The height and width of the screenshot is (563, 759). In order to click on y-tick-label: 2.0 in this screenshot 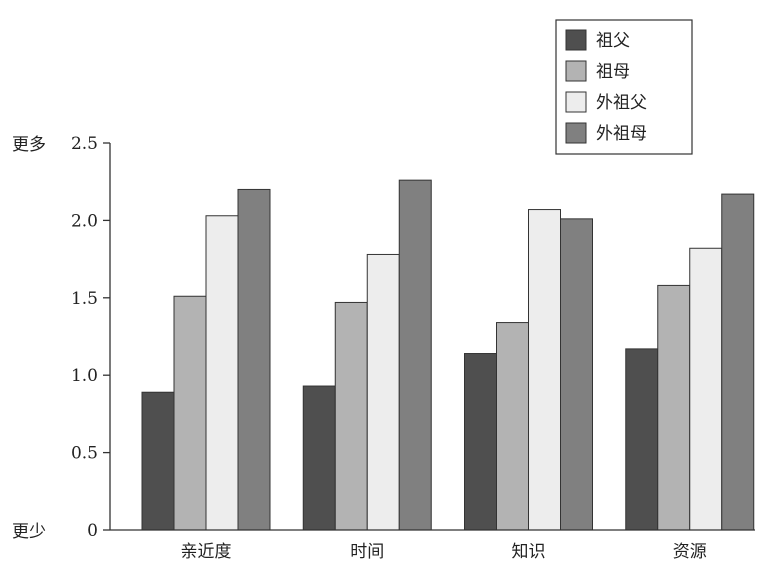, I will do `click(84, 221)`.